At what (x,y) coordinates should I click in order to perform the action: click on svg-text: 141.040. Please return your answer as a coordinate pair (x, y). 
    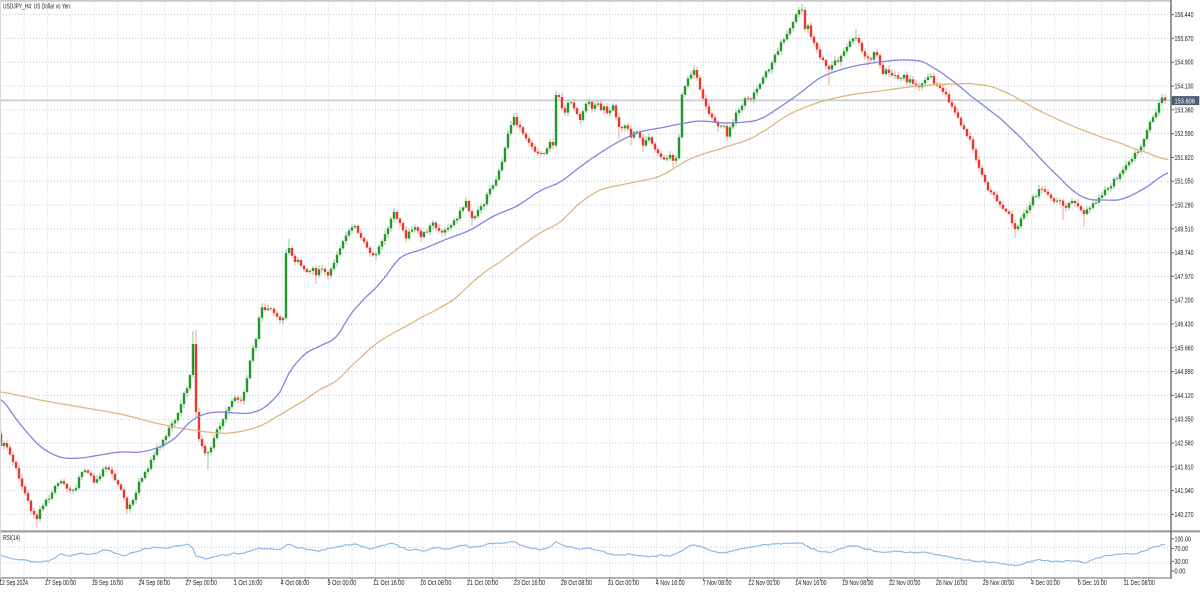
    Looking at the image, I should click on (1184, 491).